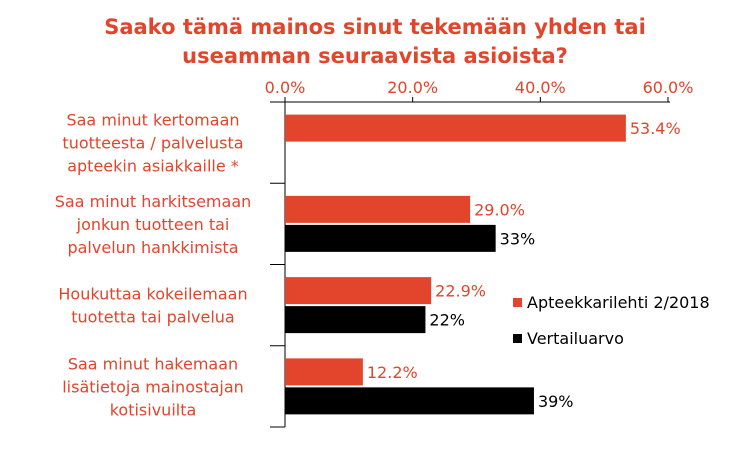  I want to click on data-label: 33%, so click(518, 238).